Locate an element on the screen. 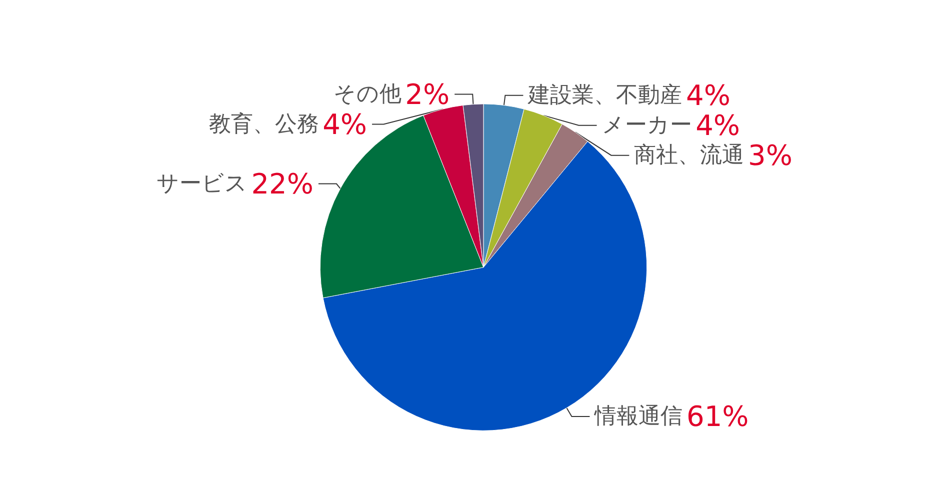  slice-label: メーカー is located at coordinates (647, 125).